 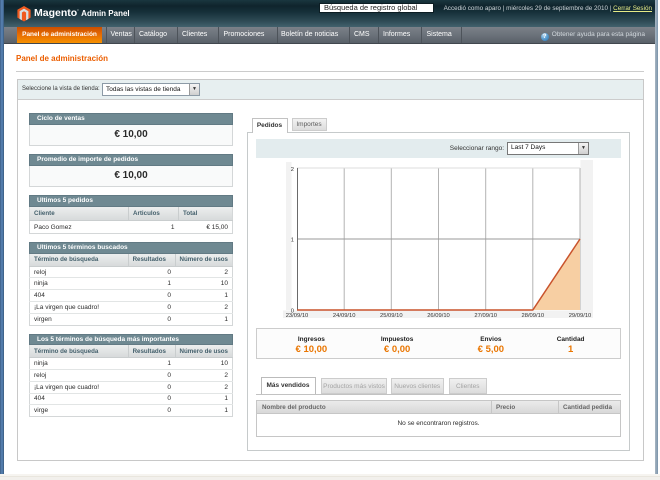 What do you see at coordinates (580, 315) in the screenshot?
I see `svg-text: 29/09/10` at bounding box center [580, 315].